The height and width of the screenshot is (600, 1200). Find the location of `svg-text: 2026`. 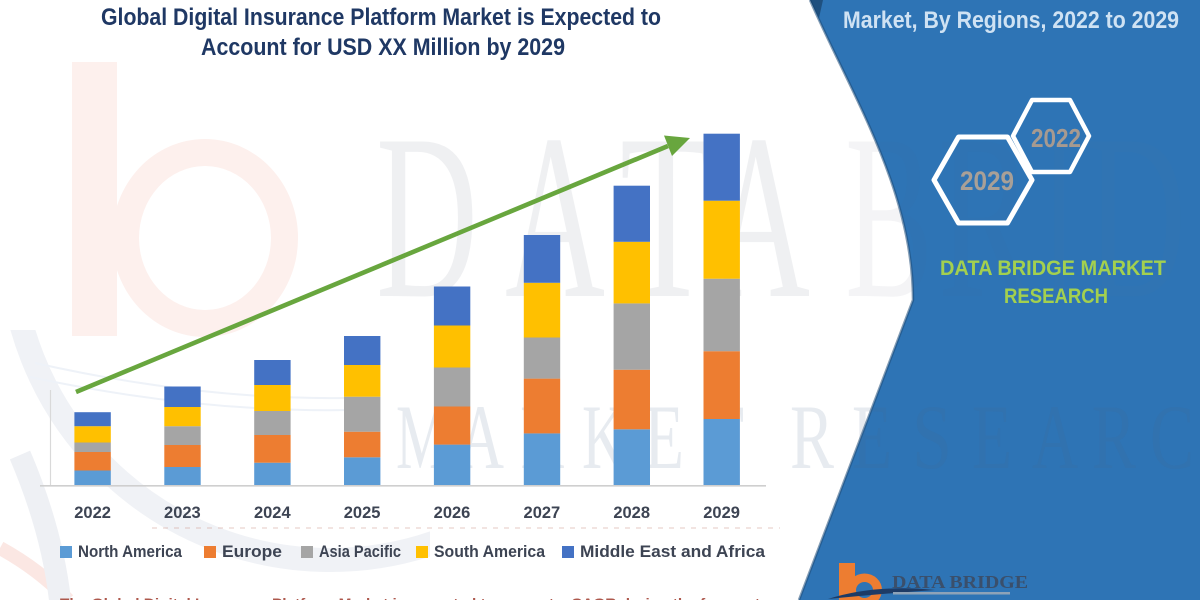

svg-text: 2026 is located at coordinates (452, 513).